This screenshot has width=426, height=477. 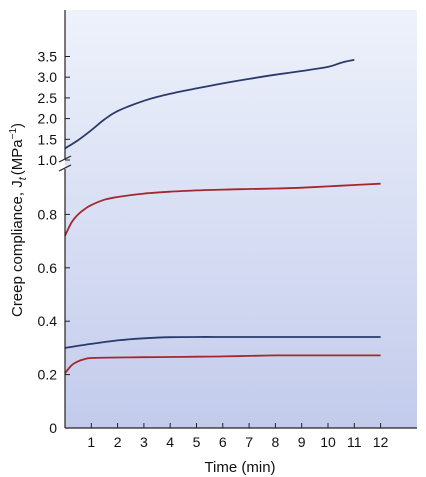 I want to click on x-tick-label: 7, so click(x=249, y=442).